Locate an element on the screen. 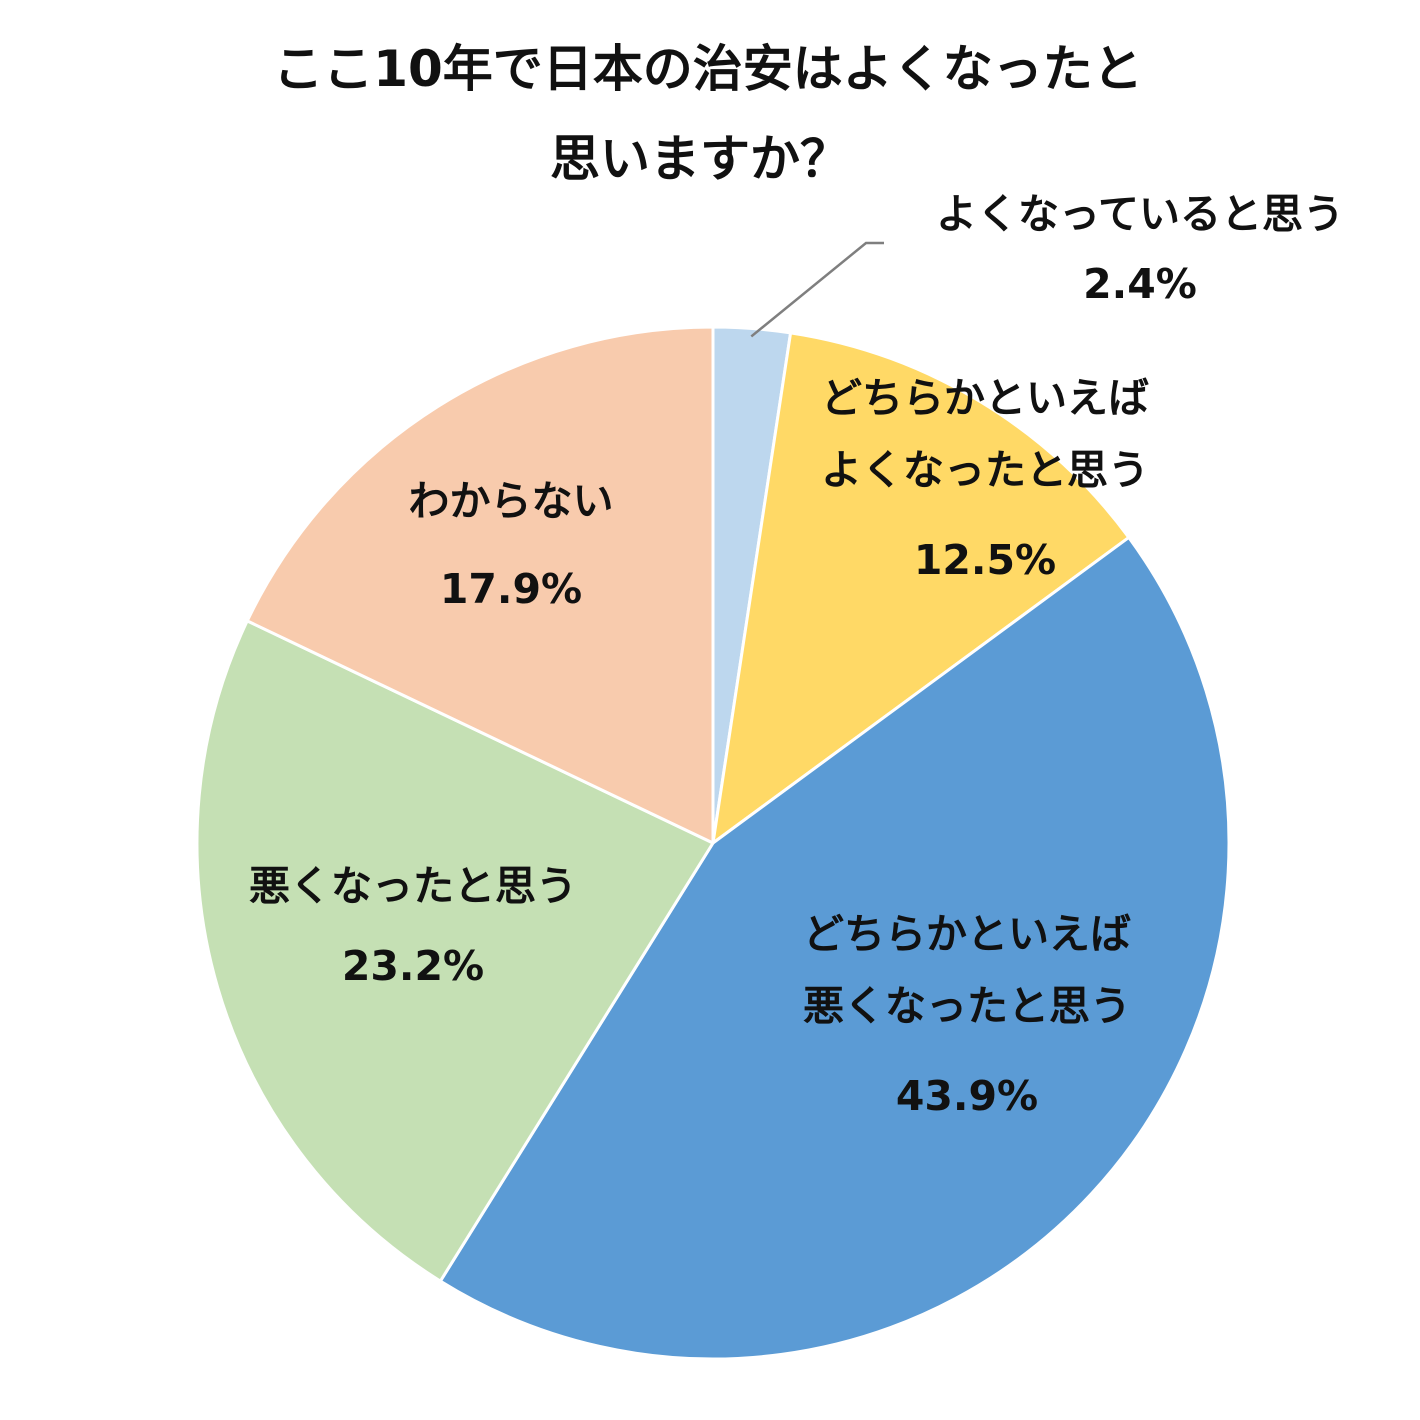 The image size is (1420, 1420). slice-label-3-line-1: どちらかといえば is located at coordinates (967, 934).